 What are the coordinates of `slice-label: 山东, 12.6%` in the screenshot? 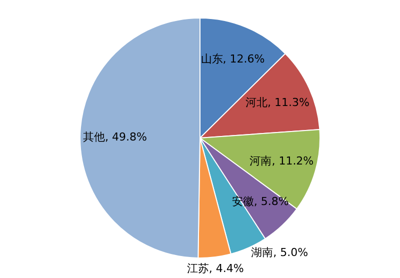 It's located at (232, 59).